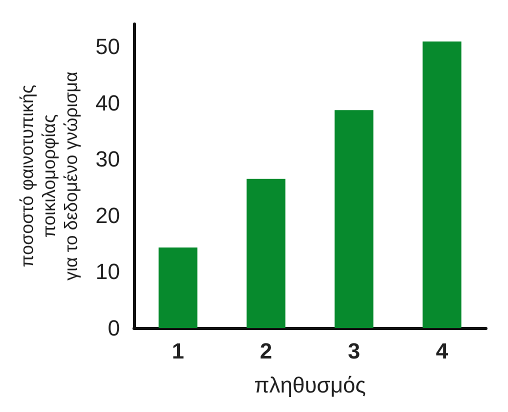 The width and height of the screenshot is (508, 412). What do you see at coordinates (114, 328) in the screenshot?
I see `y-tick-label: 0` at bounding box center [114, 328].